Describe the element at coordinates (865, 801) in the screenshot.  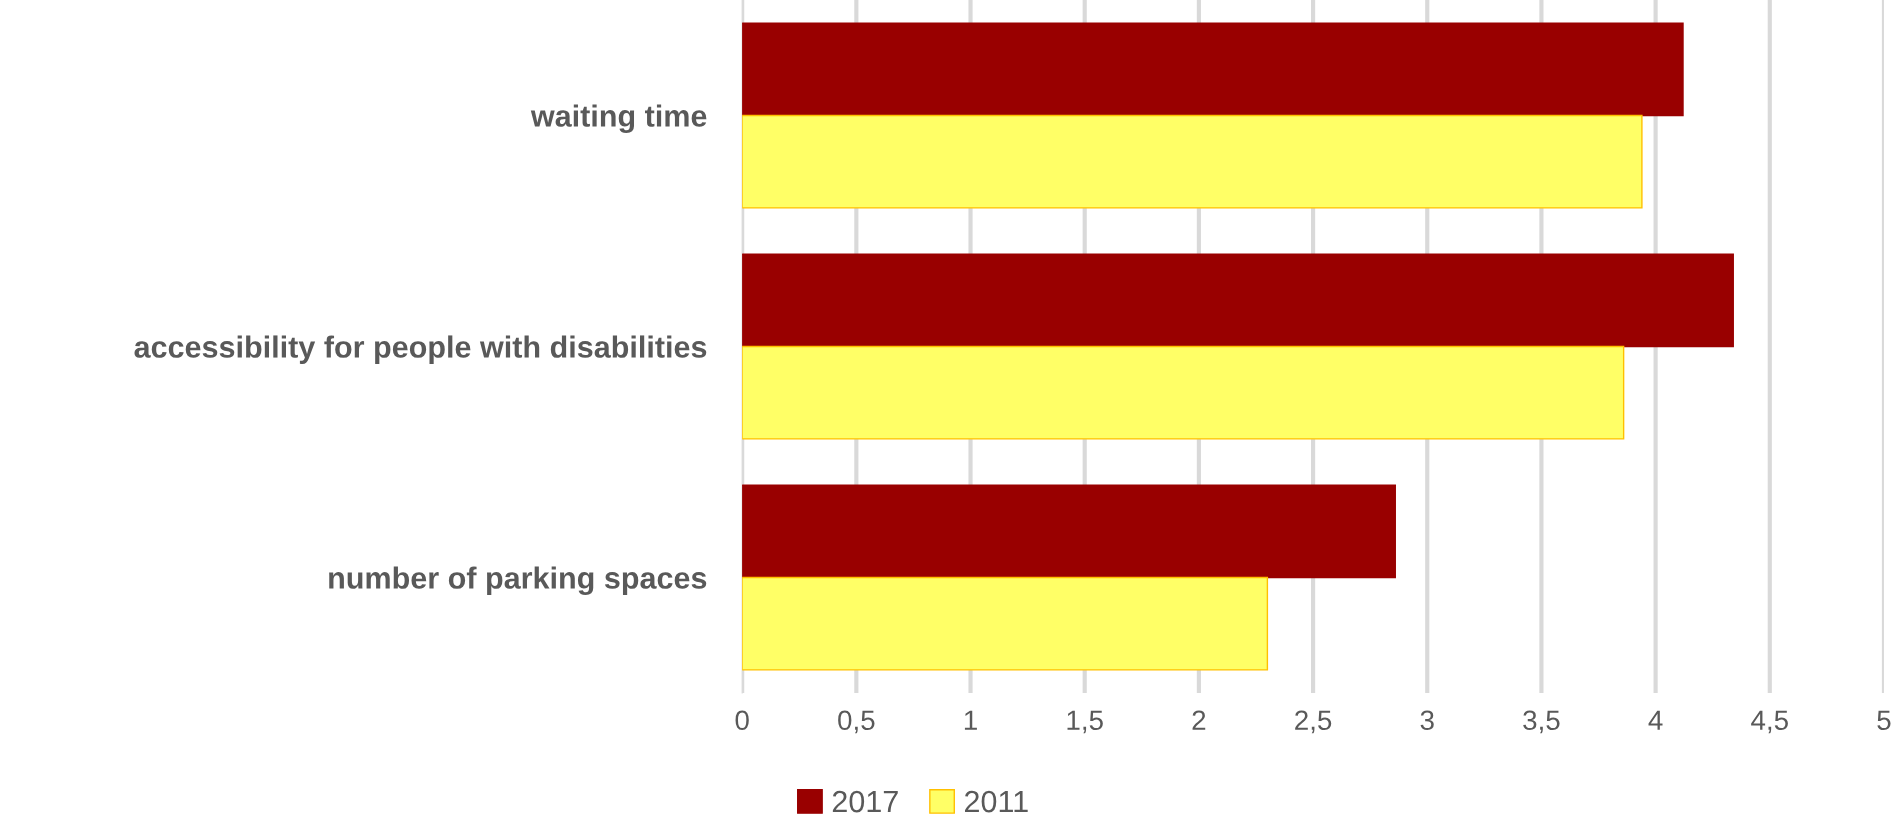
I see `legend-label: 2017` at that location.